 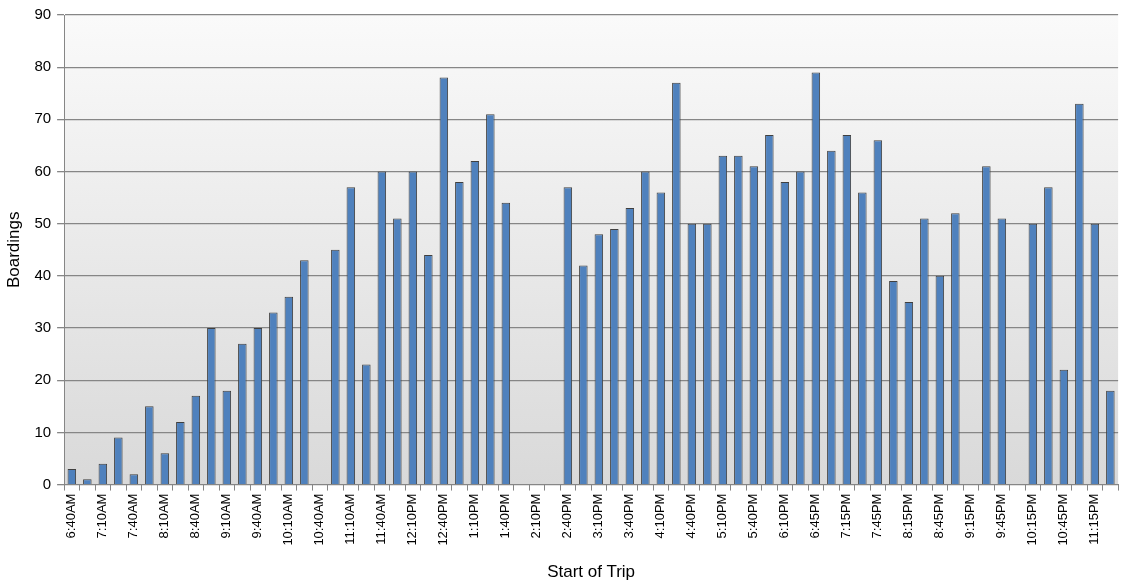 I want to click on x-tick-label: 6:10PM, so click(x=784, y=516).